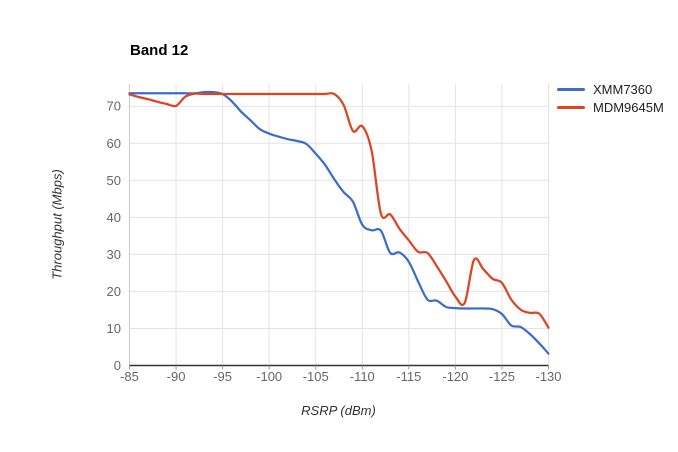 This screenshot has height=452, width=678. Describe the element at coordinates (623, 89) in the screenshot. I see `legend-label: XMM7360` at that location.